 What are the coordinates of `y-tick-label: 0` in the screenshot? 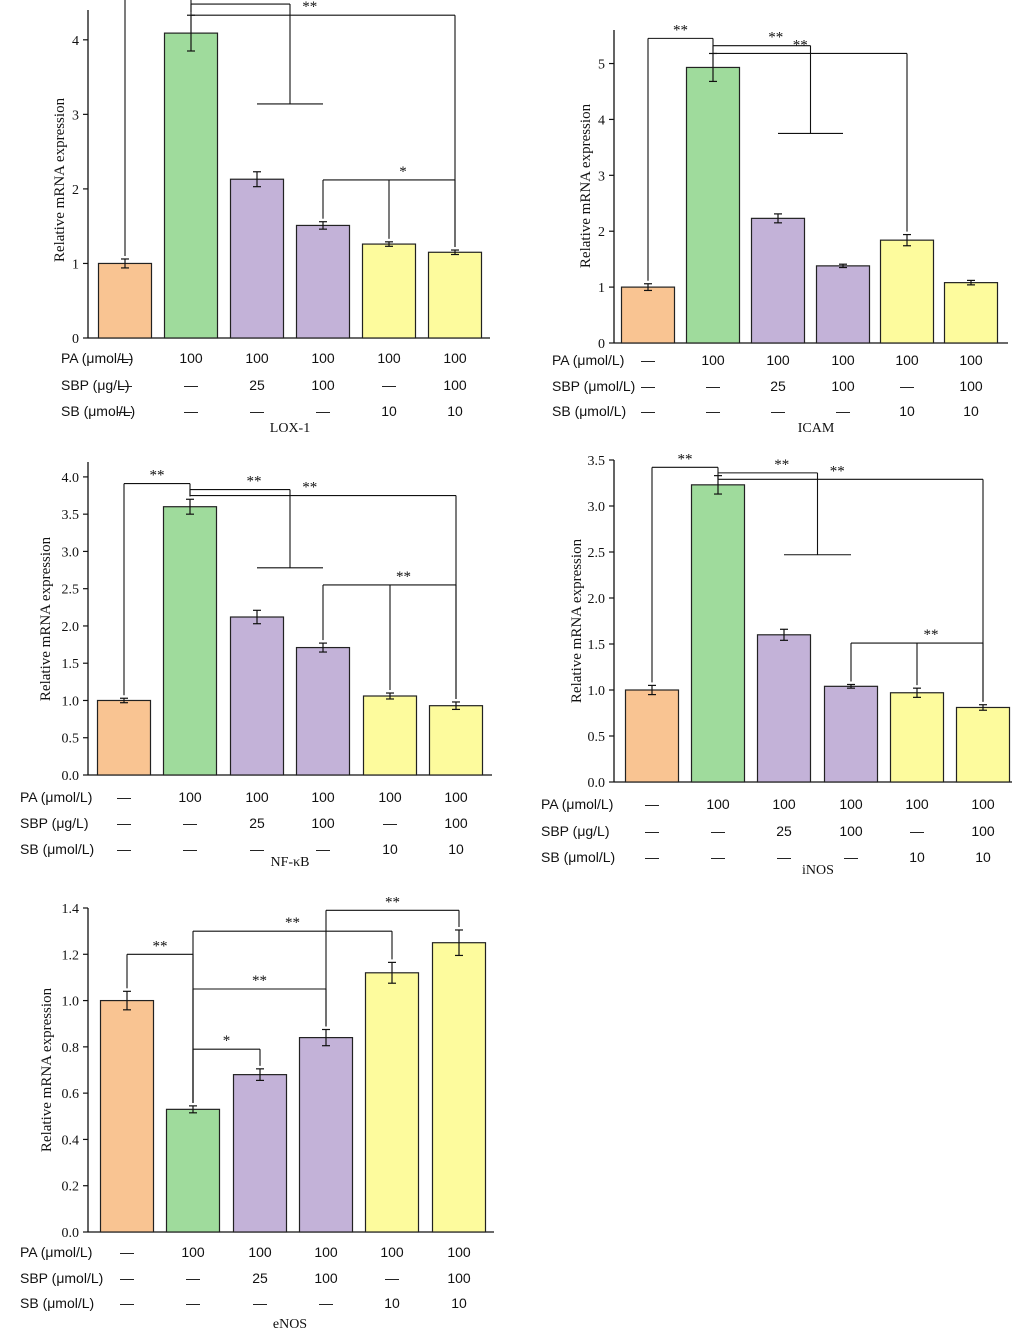 It's located at (75, 339).